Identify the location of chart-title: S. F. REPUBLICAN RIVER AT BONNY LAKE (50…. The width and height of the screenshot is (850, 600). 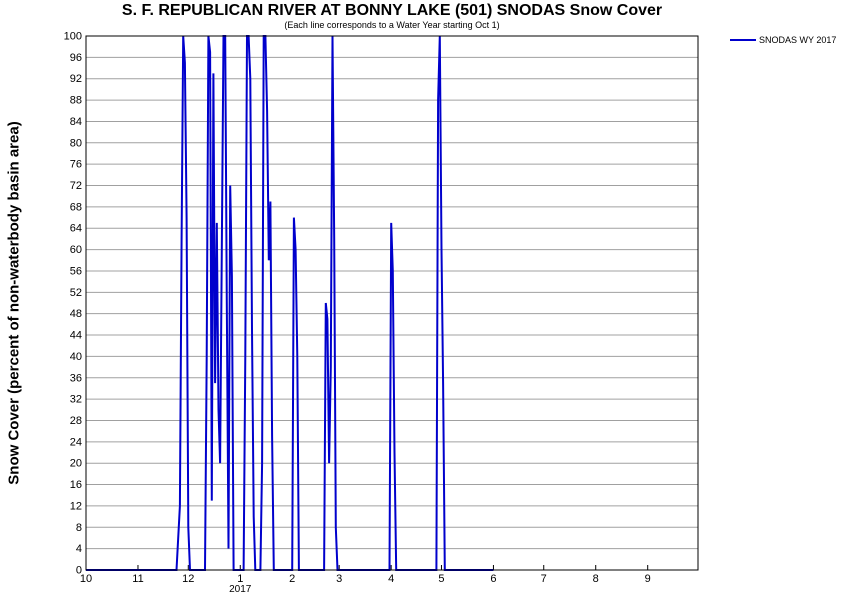
(392, 10).